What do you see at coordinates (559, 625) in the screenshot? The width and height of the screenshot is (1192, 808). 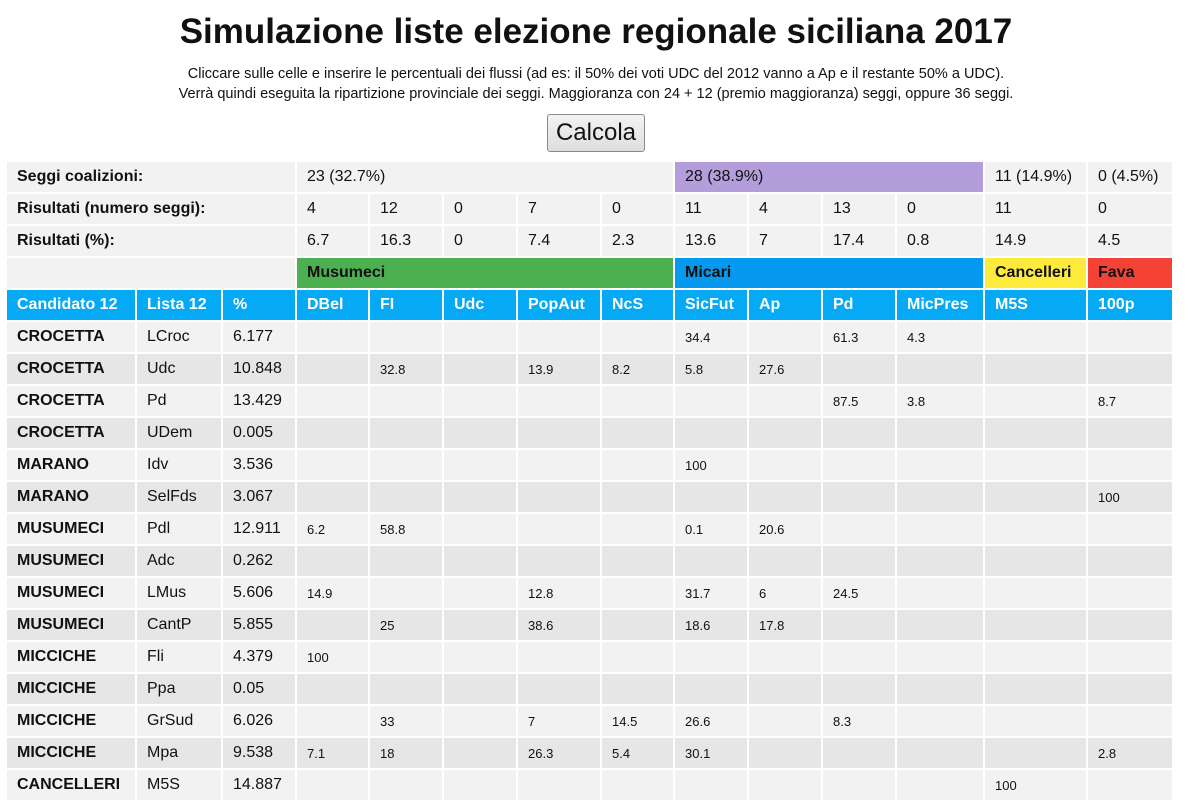 I see `flow-input-cell: 38.6` at bounding box center [559, 625].